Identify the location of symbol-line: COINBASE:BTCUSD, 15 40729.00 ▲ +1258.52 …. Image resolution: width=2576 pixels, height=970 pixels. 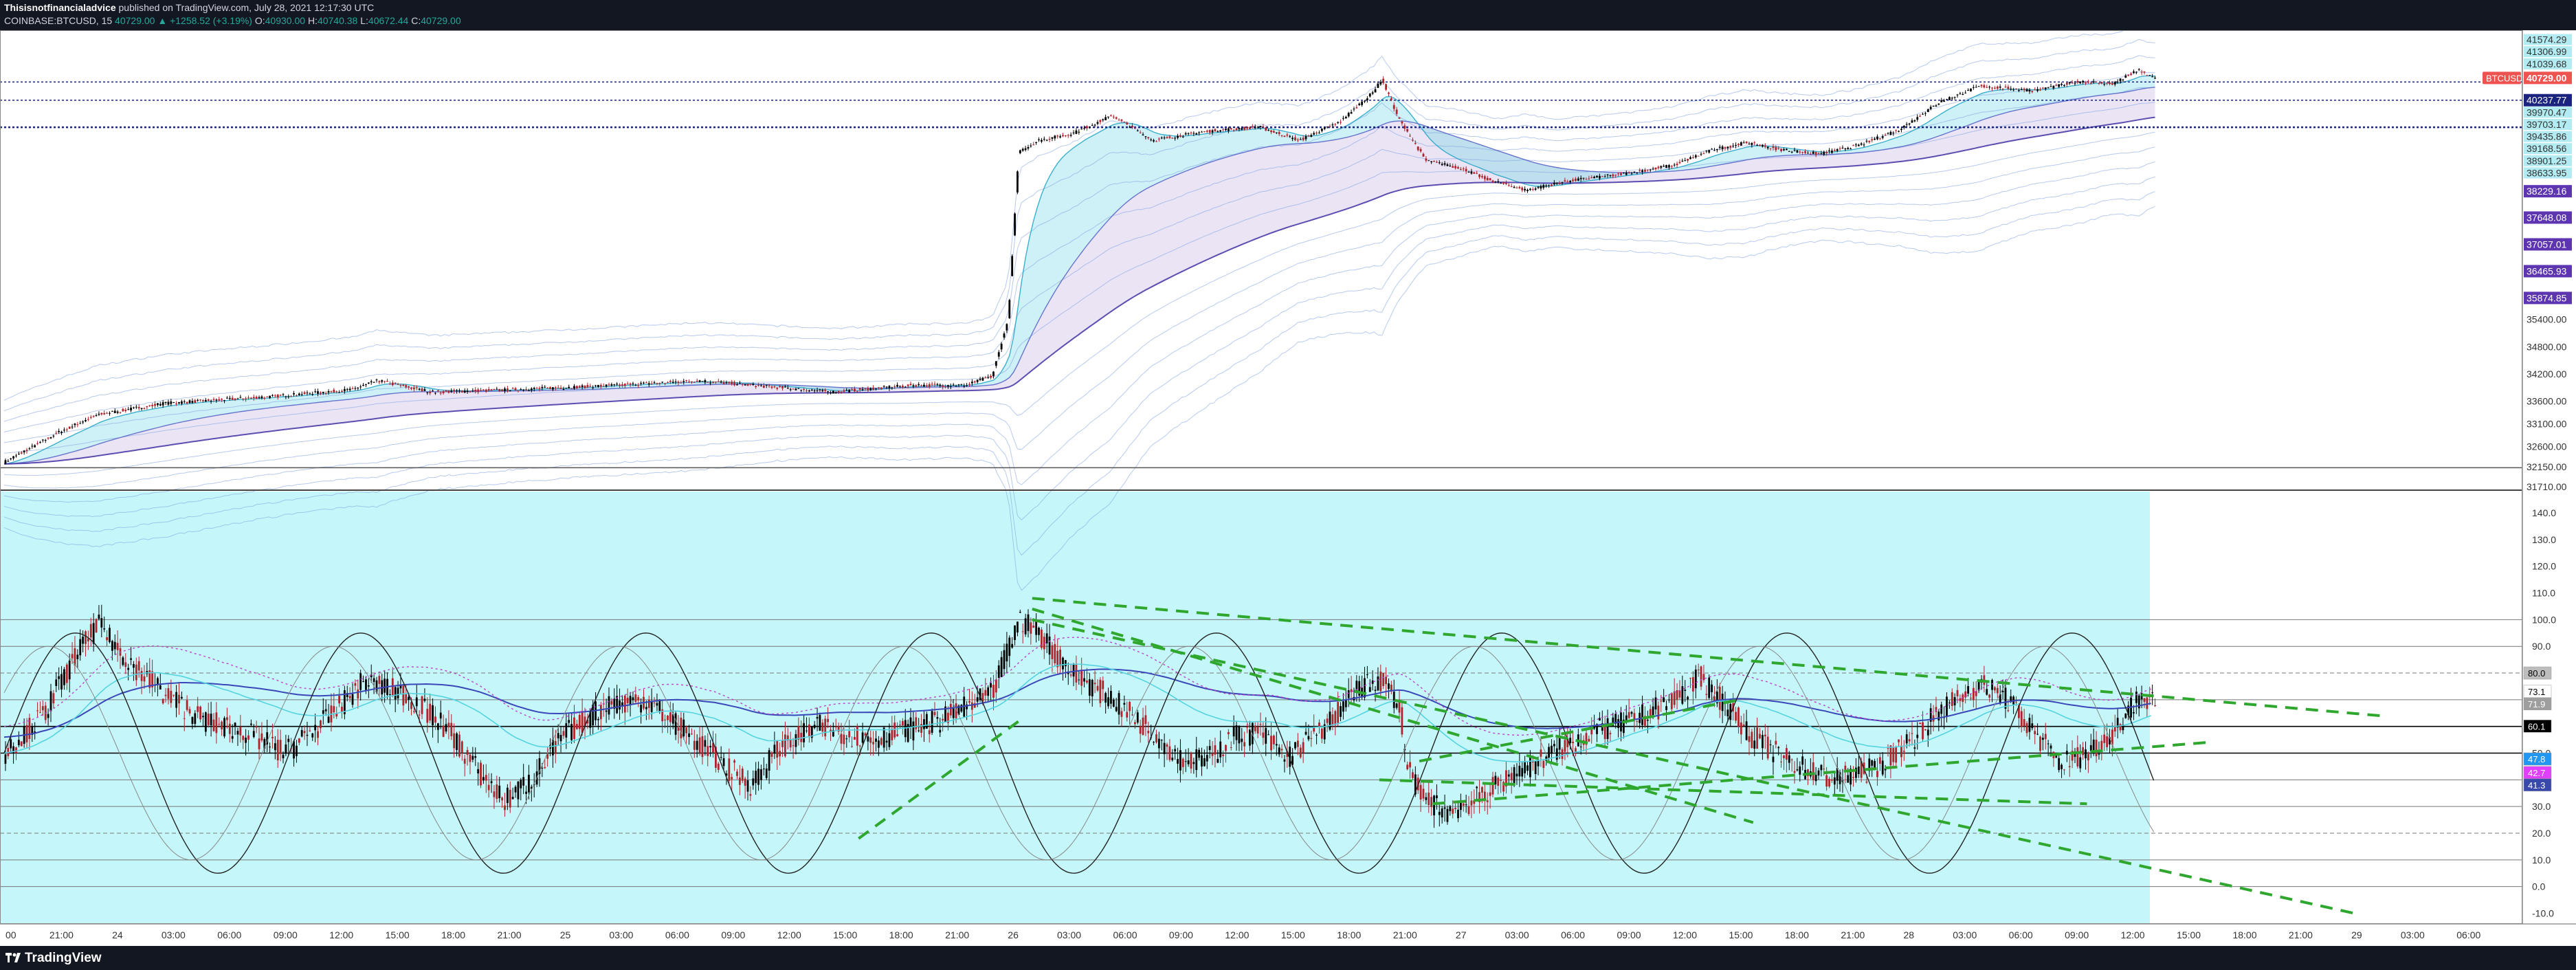
(232, 20).